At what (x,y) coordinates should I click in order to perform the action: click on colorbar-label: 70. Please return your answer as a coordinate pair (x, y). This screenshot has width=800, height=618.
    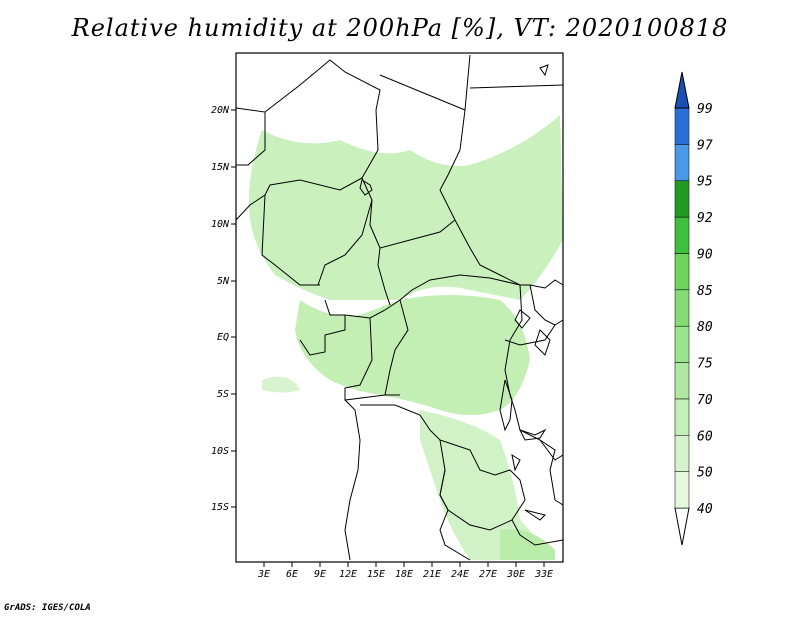
    Looking at the image, I should click on (705, 400).